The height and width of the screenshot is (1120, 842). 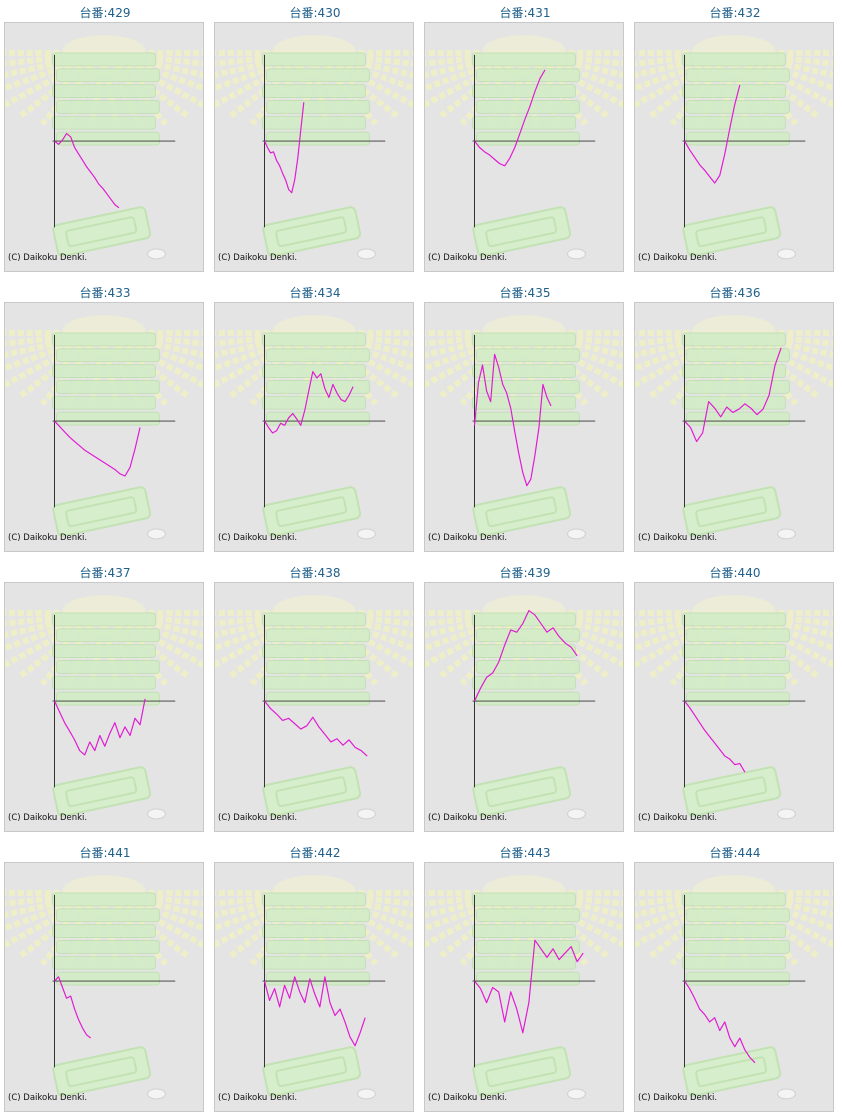 I want to click on machine-graph-card: 台番:442 (C) Daikoku Denki., so click(x=315, y=980).